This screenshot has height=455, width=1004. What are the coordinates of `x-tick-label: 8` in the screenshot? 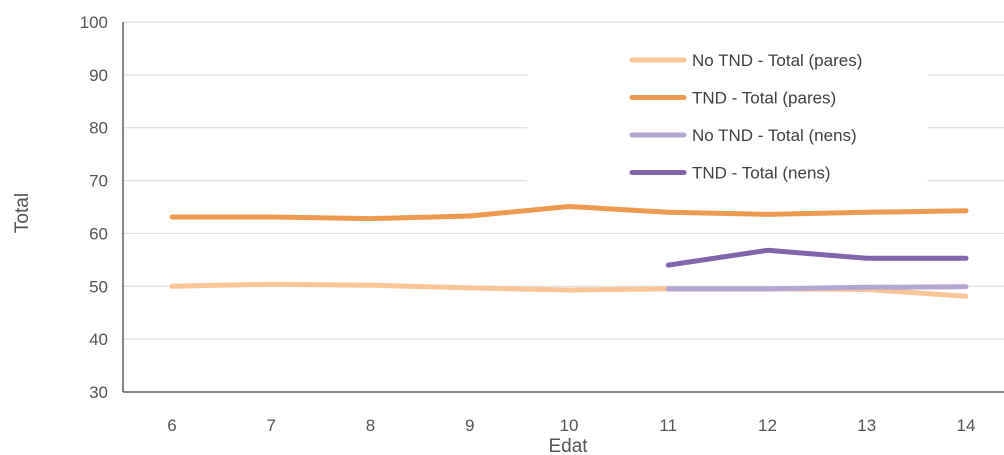 It's located at (370, 425).